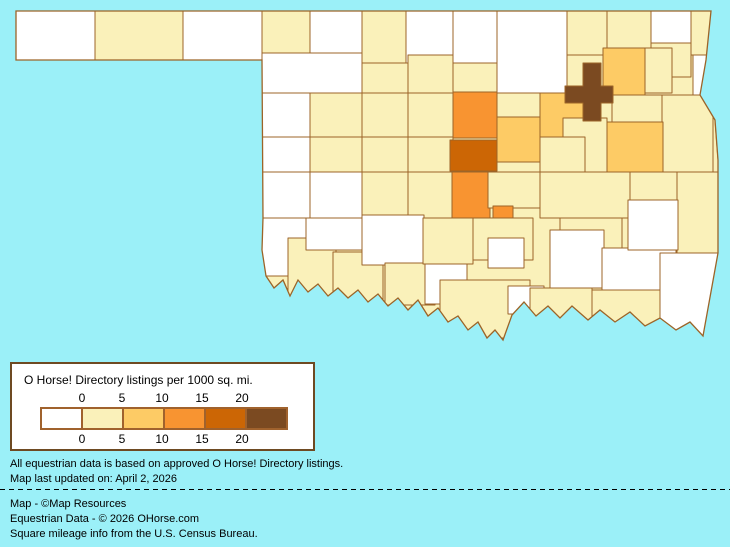 The width and height of the screenshot is (730, 547). Describe the element at coordinates (68, 504) in the screenshot. I see `credit-map: Map - ©Map Resources` at that location.